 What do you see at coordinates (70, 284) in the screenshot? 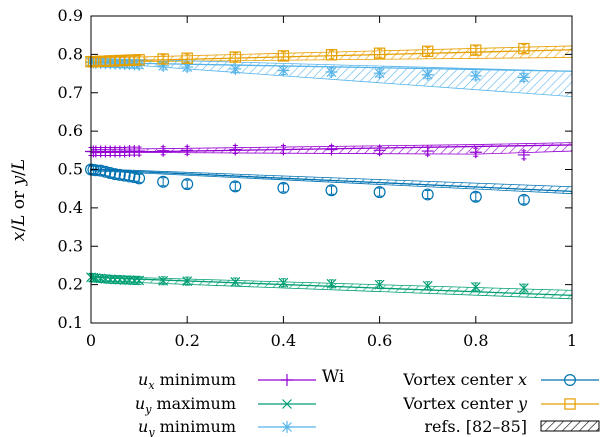
I see `y-tick-label: 0.2` at bounding box center [70, 284].